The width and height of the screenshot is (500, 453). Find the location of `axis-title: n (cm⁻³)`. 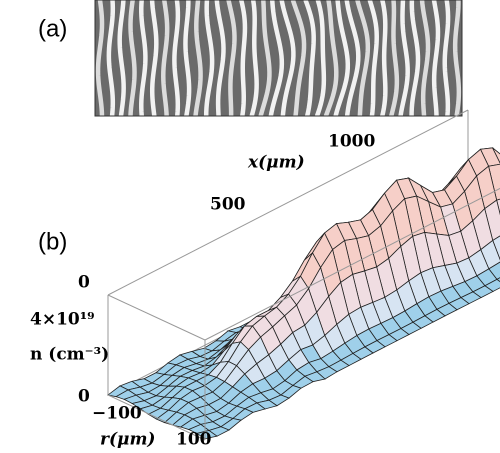

axis-title: n (cm⁻³) is located at coordinates (69, 355).